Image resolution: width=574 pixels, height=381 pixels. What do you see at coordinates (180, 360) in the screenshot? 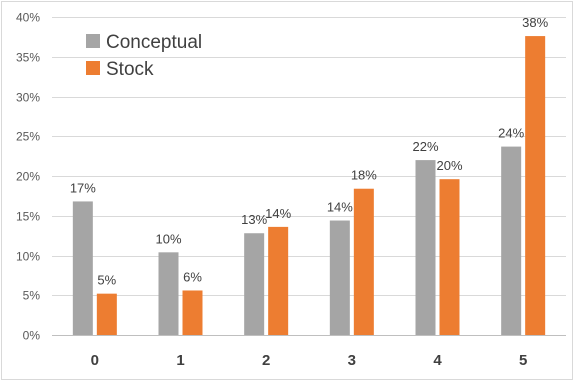
I see `x-category-label: 1` at bounding box center [180, 360].